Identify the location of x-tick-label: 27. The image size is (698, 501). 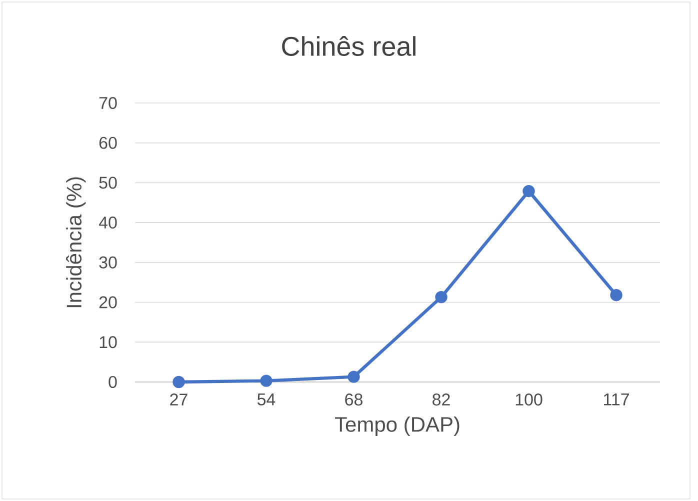
(179, 400).